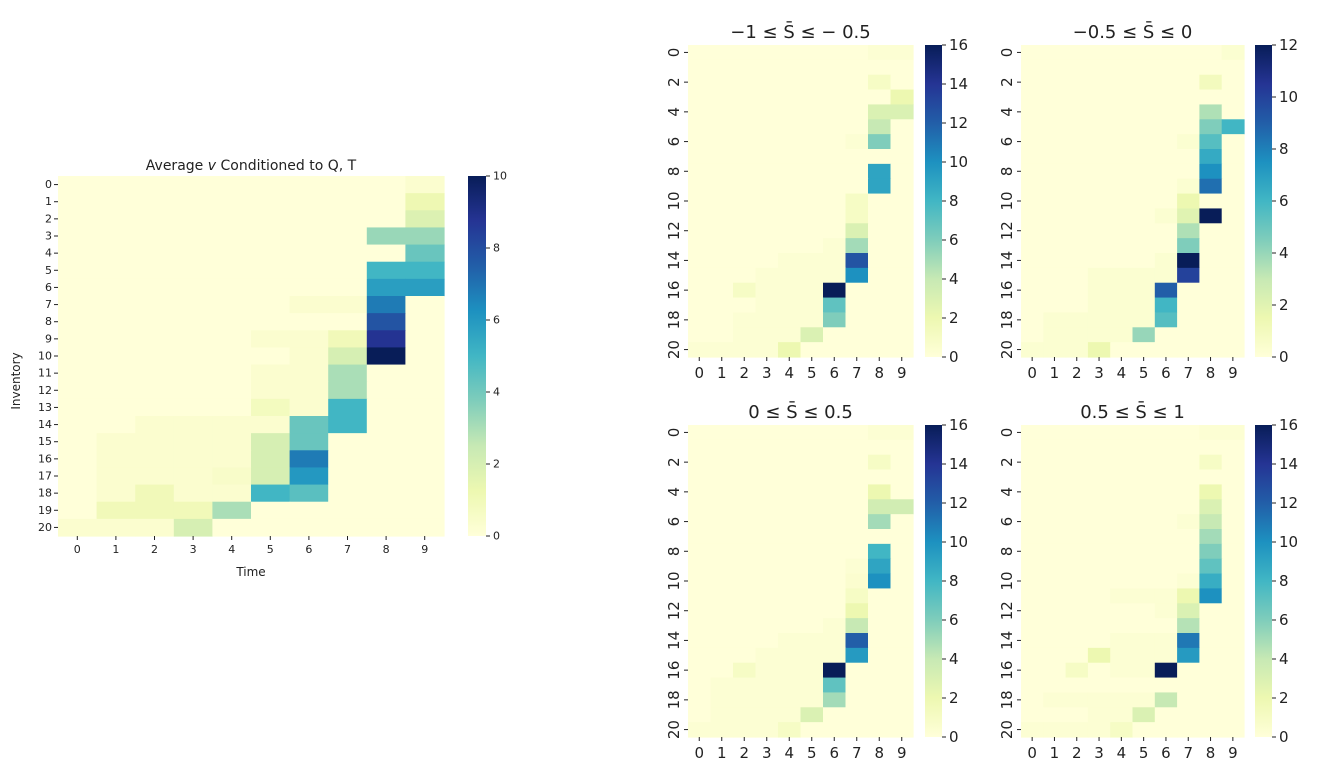 This screenshot has width=1323, height=783. Describe the element at coordinates (674, 230) in the screenshot. I see `y-tick-label: 12` at that location.